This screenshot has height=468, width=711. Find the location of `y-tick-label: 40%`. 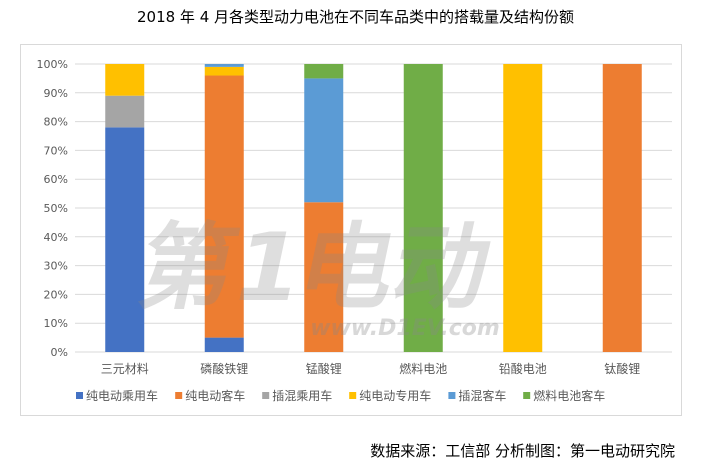

y-tick-label: 40% is located at coordinates (56, 237).